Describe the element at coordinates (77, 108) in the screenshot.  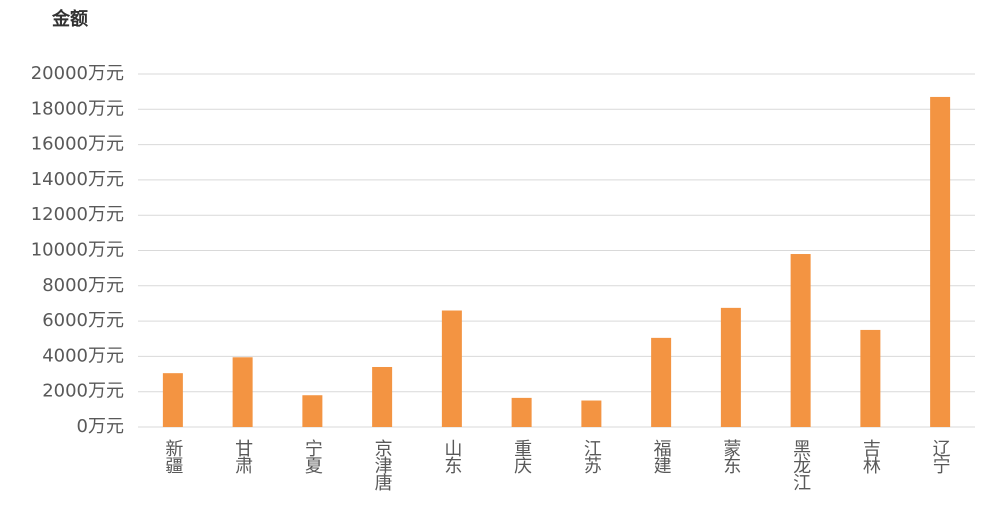
I see `y-tick-label: 18000万元` at that location.